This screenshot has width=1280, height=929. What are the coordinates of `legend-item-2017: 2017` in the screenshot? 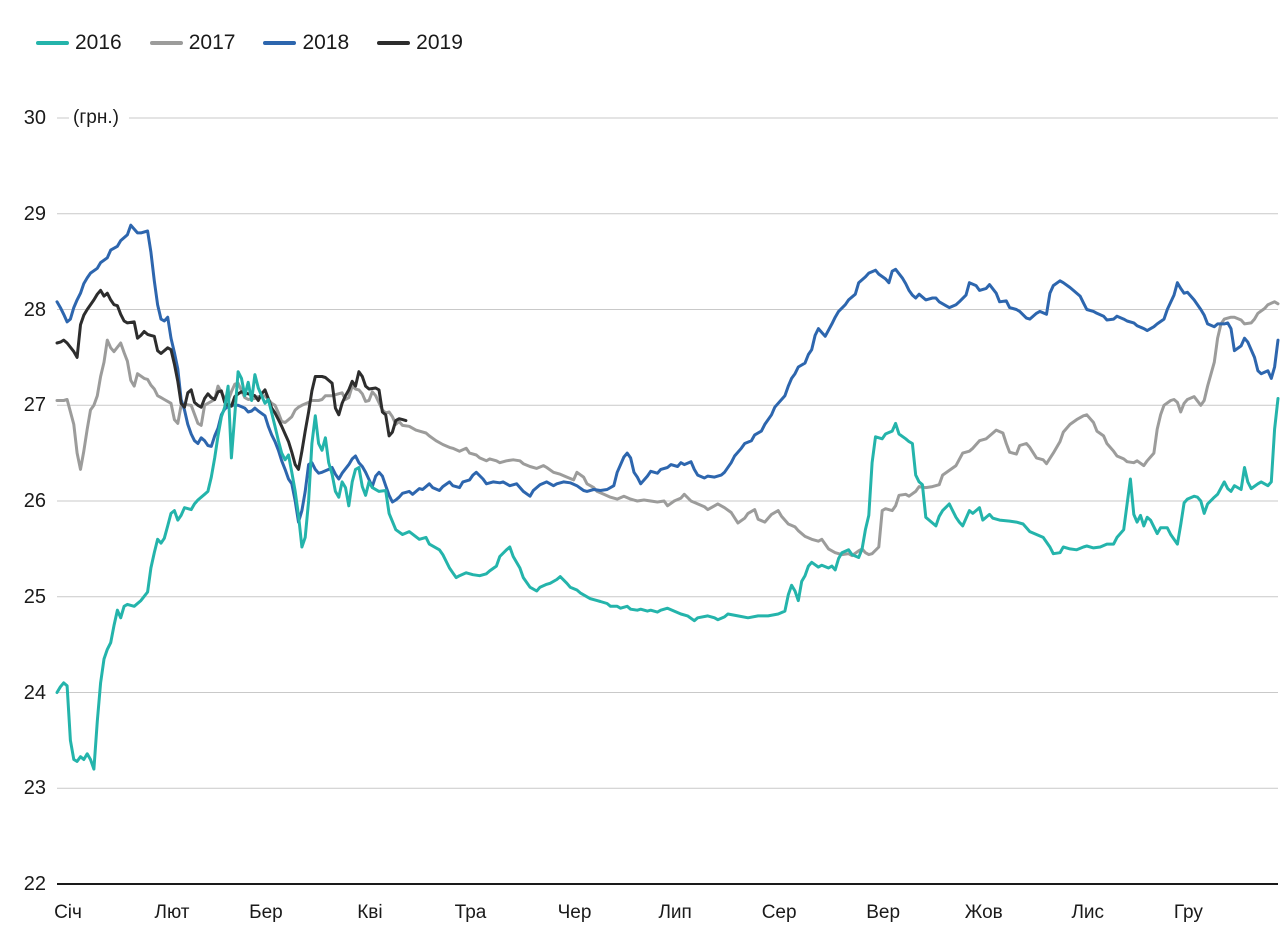 It's located at (192, 43).